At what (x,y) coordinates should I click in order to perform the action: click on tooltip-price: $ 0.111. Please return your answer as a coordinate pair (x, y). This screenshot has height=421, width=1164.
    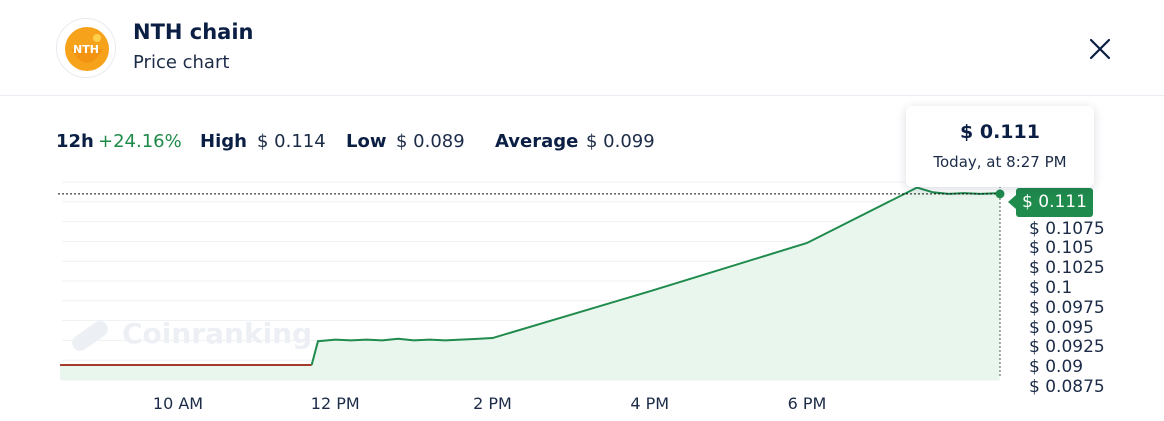
    Looking at the image, I should click on (1000, 132).